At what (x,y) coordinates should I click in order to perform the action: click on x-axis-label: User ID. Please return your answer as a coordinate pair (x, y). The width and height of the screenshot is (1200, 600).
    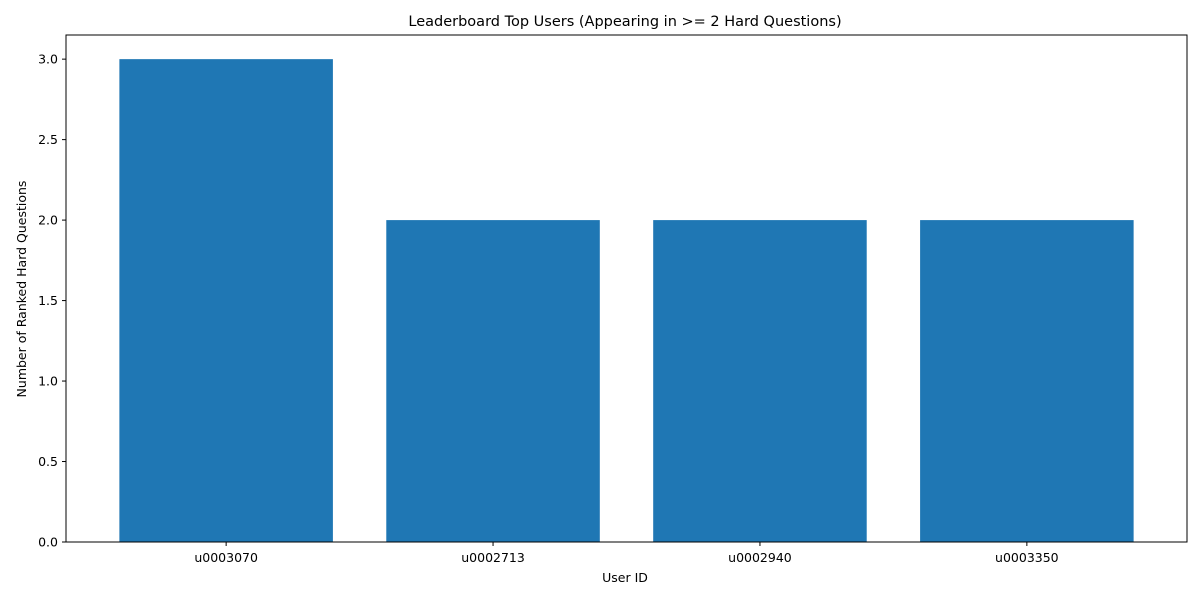
    Looking at the image, I should click on (625, 577).